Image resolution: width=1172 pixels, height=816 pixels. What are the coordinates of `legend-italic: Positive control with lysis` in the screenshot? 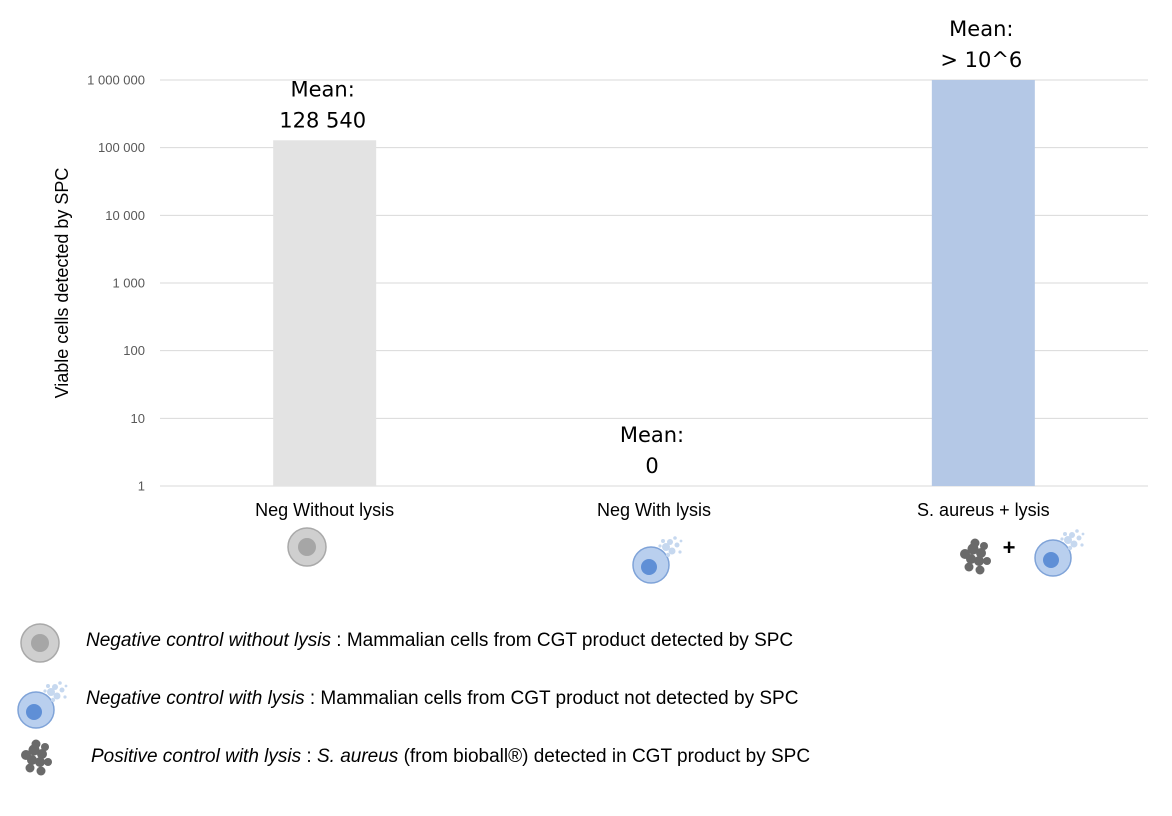 It's located at (196, 756).